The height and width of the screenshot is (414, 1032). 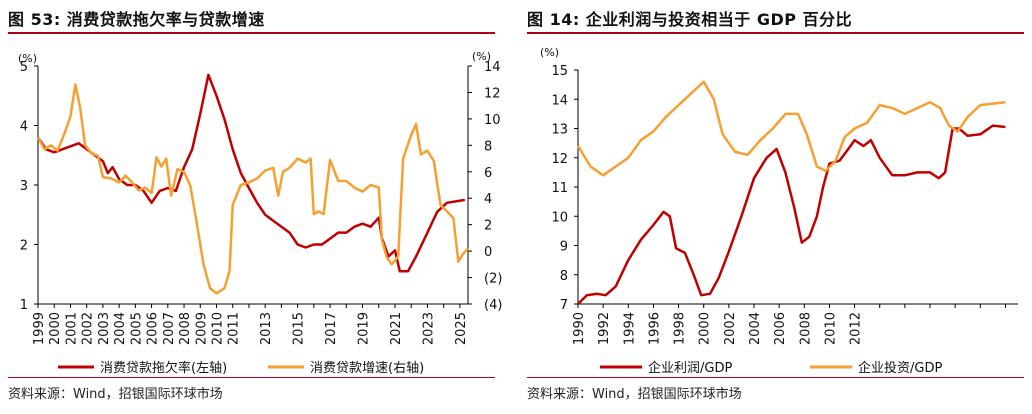 I want to click on chart1-x-tick-label: 2005, so click(x=136, y=328).